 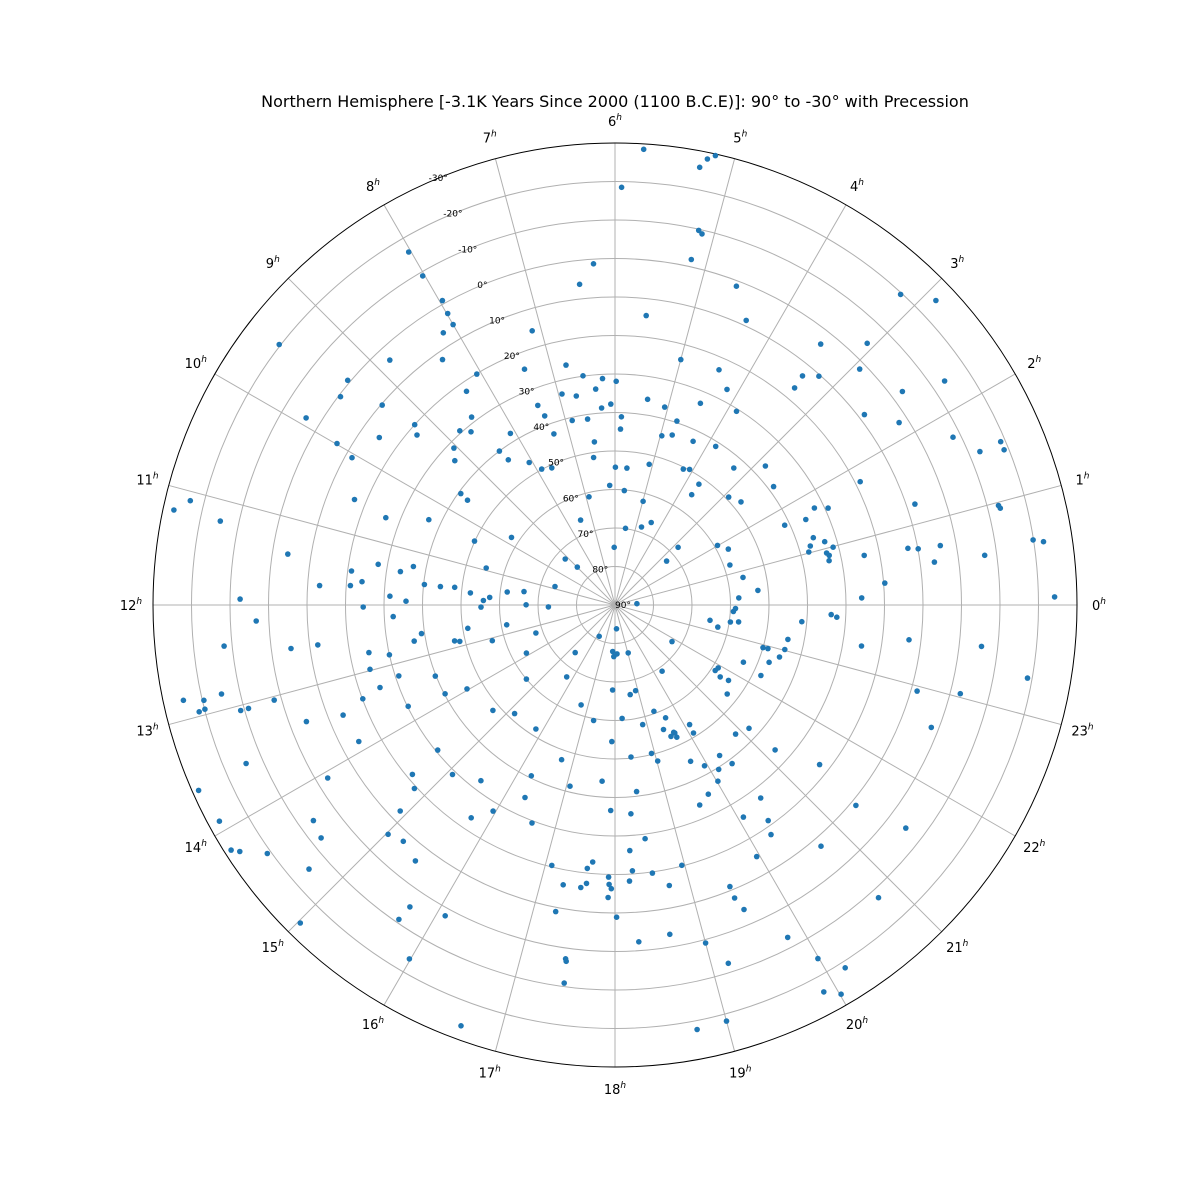 I want to click on hour-tick-label: 13h, so click(x=147, y=730).